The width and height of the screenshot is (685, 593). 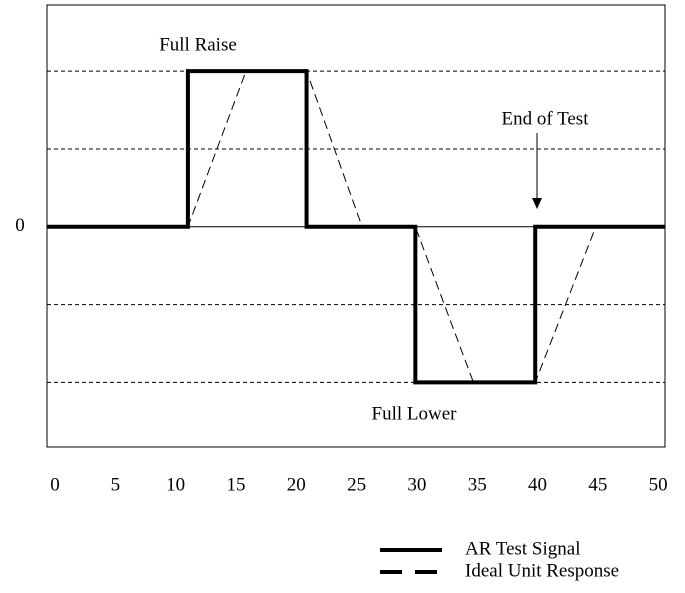 I want to click on annotation: End of Test, so click(x=546, y=118).